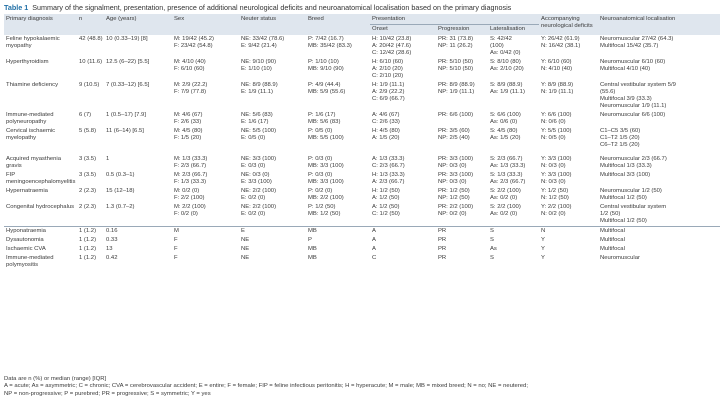 The image size is (724, 410). I want to click on cell-line: C: 2/3 (66.7), so click(388, 166).